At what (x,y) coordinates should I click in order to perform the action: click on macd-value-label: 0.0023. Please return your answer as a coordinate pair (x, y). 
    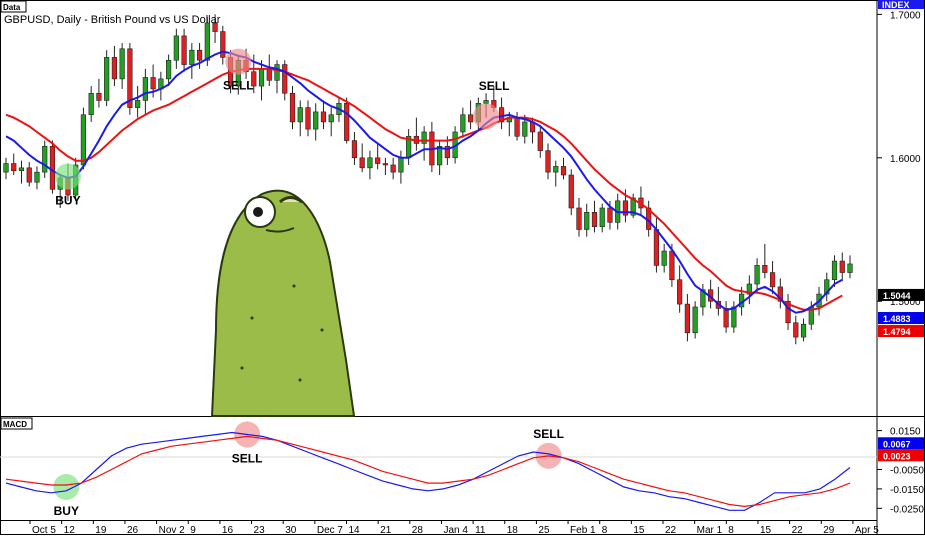
    Looking at the image, I should click on (897, 456).